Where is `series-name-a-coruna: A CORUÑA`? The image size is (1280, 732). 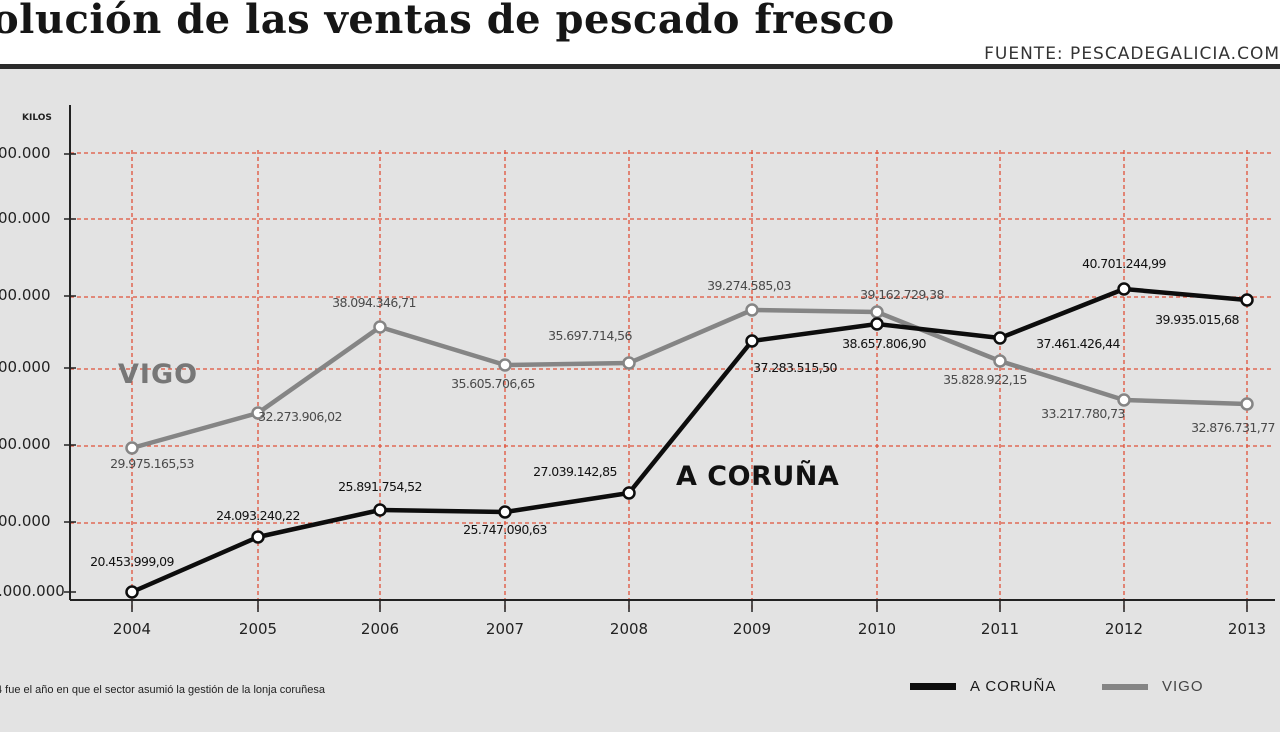 series-name-a-coruna: A CORUÑA is located at coordinates (757, 476).